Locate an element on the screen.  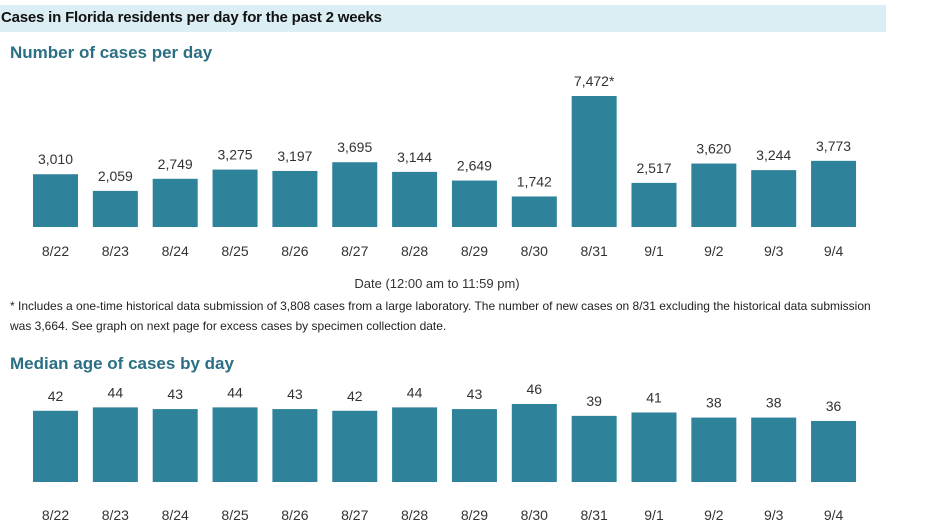
value-label: 2,649 is located at coordinates (474, 166).